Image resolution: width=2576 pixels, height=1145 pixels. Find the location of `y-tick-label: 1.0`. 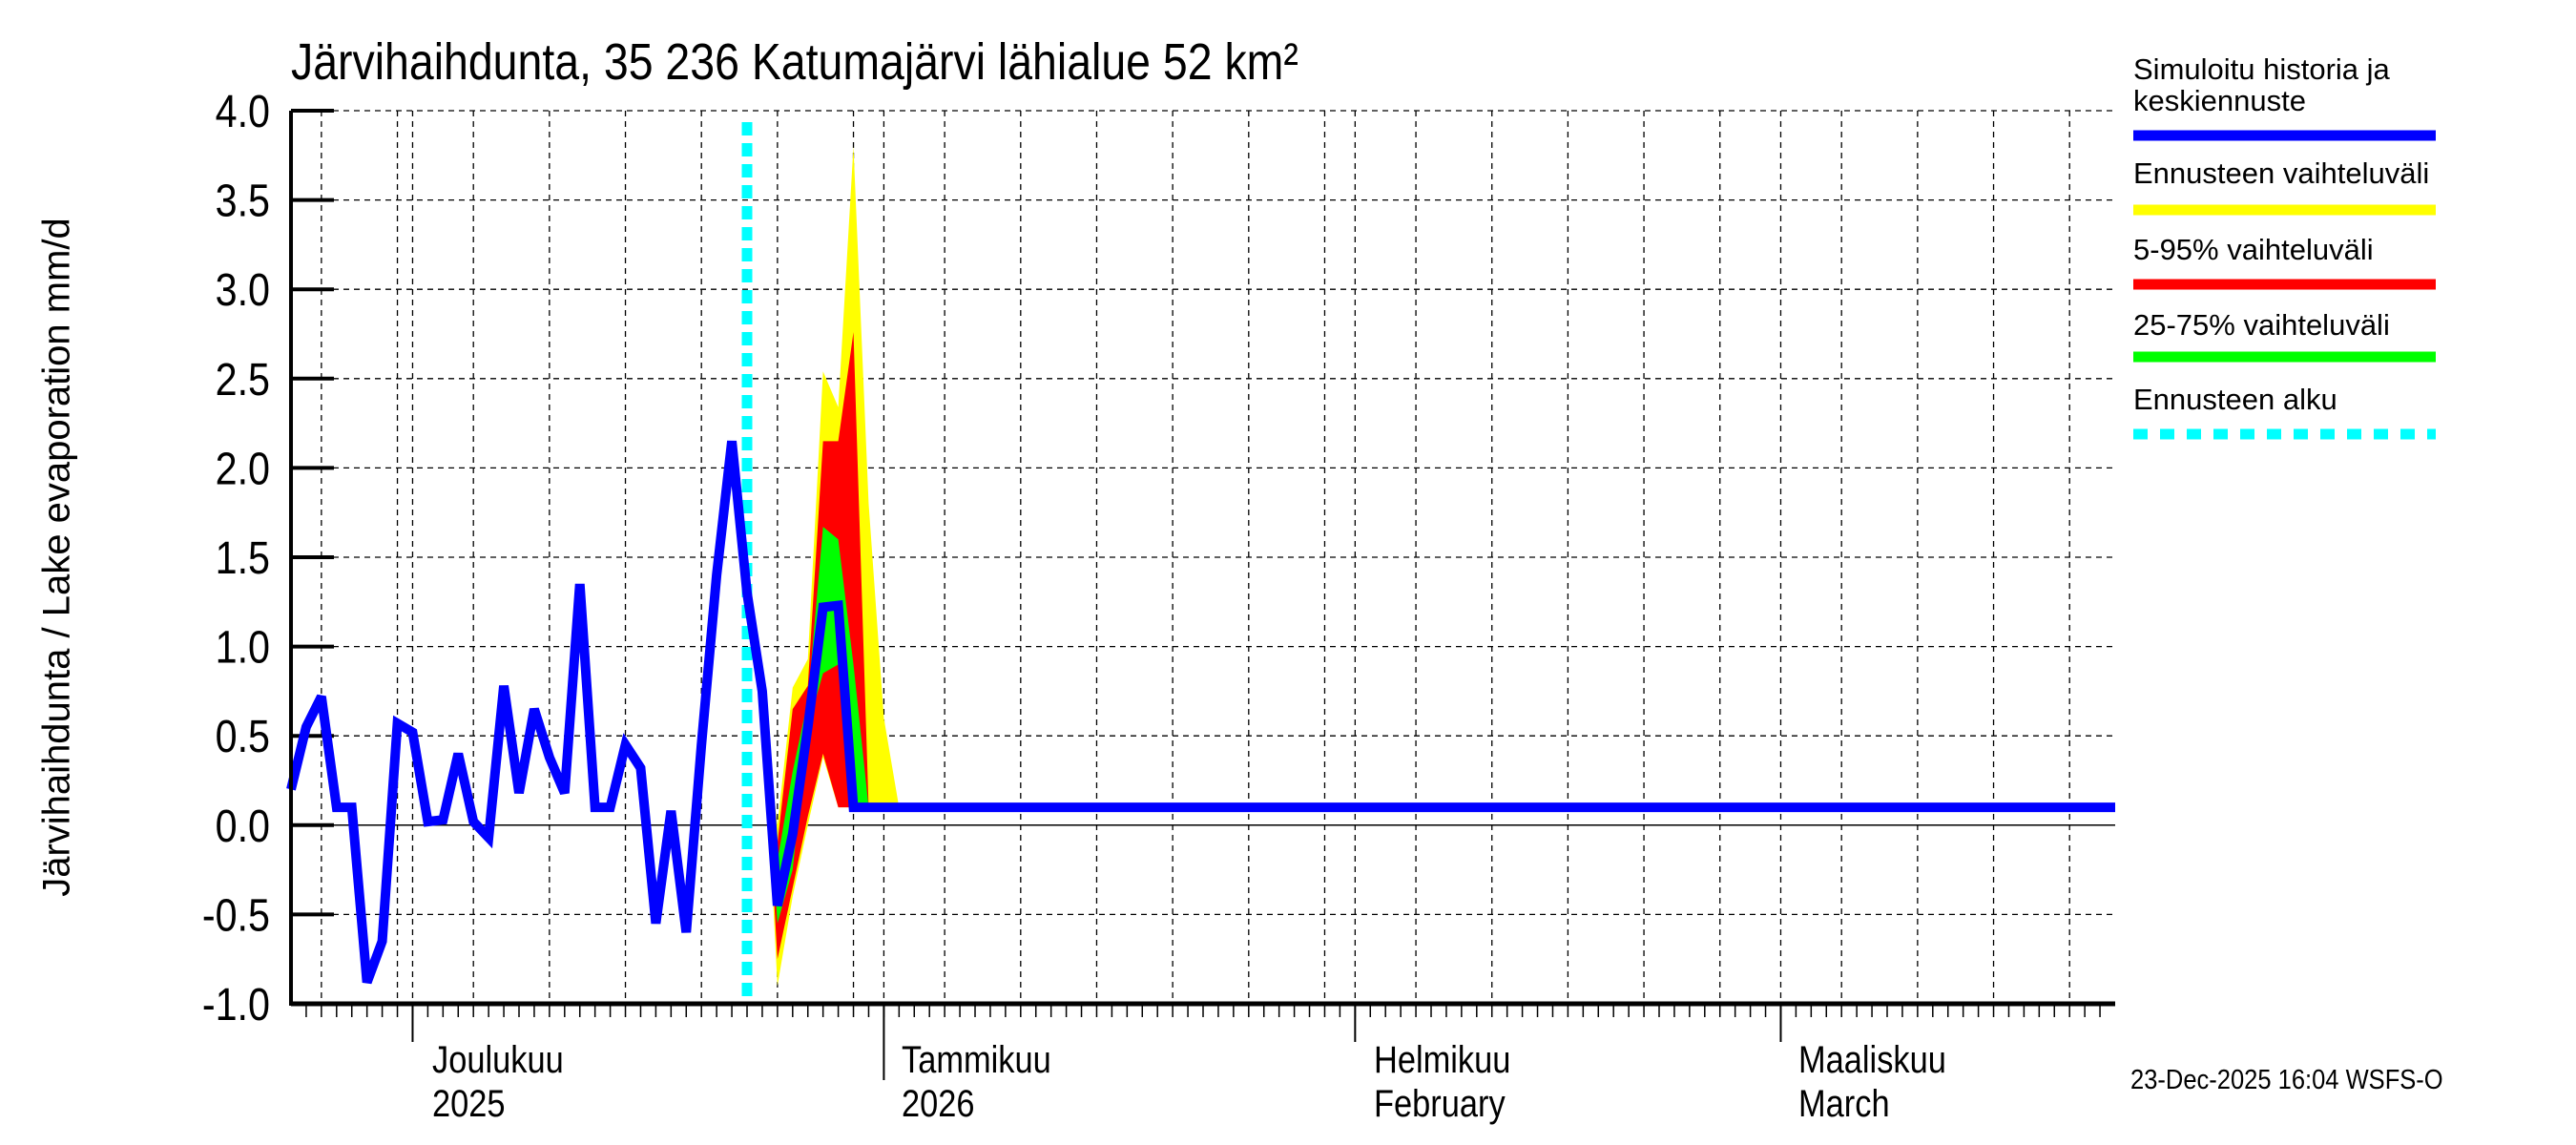

y-tick-label: 1.0 is located at coordinates (243, 648).